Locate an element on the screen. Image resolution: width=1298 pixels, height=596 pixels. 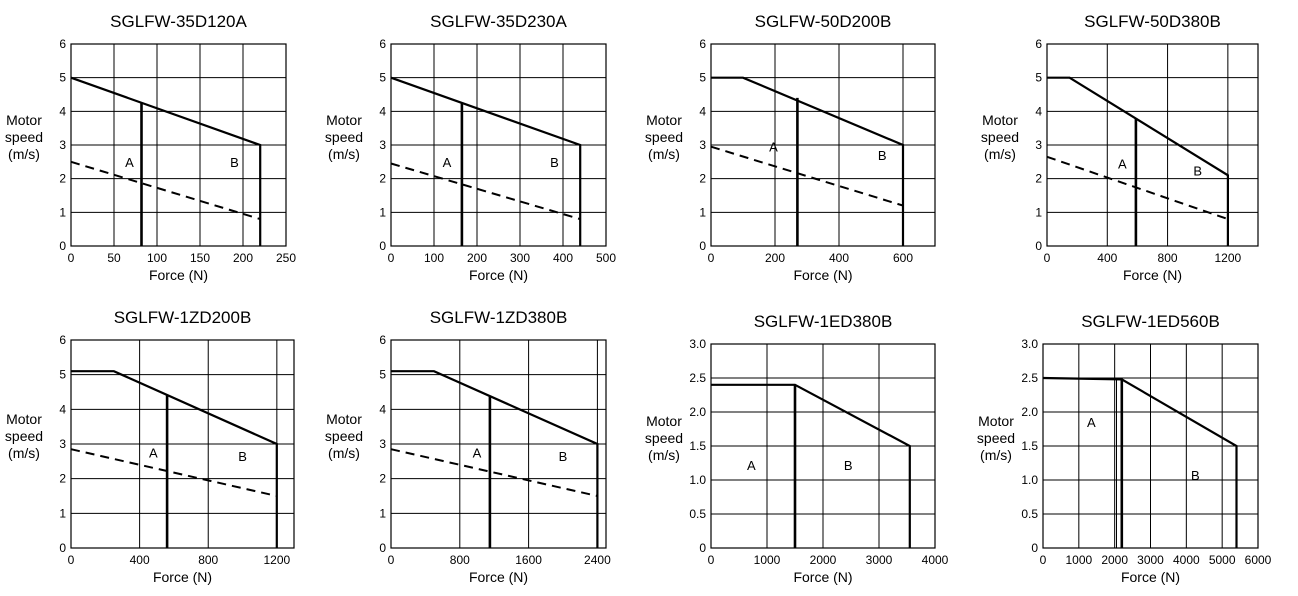
y-tick-label: 3.0 is located at coordinates (697, 344).